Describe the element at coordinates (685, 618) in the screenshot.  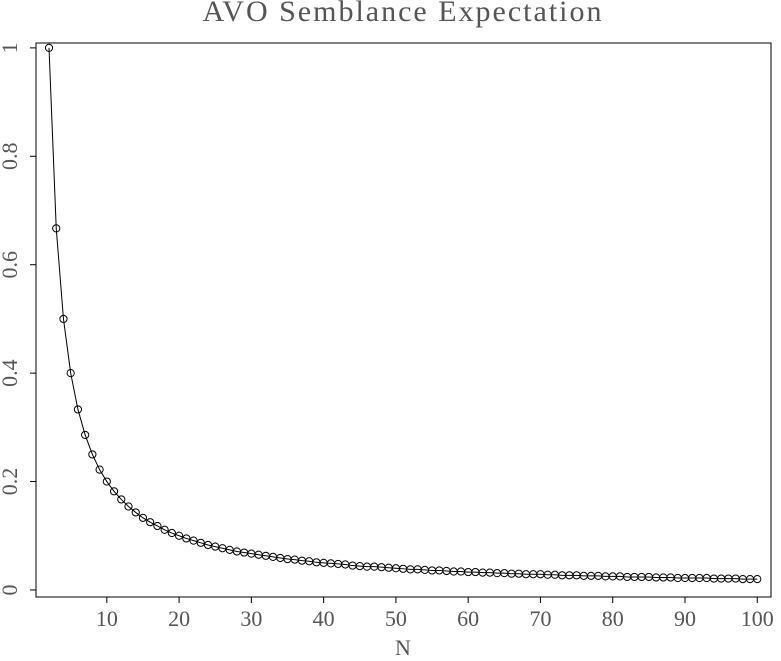
I see `x-tick-label: 90` at that location.